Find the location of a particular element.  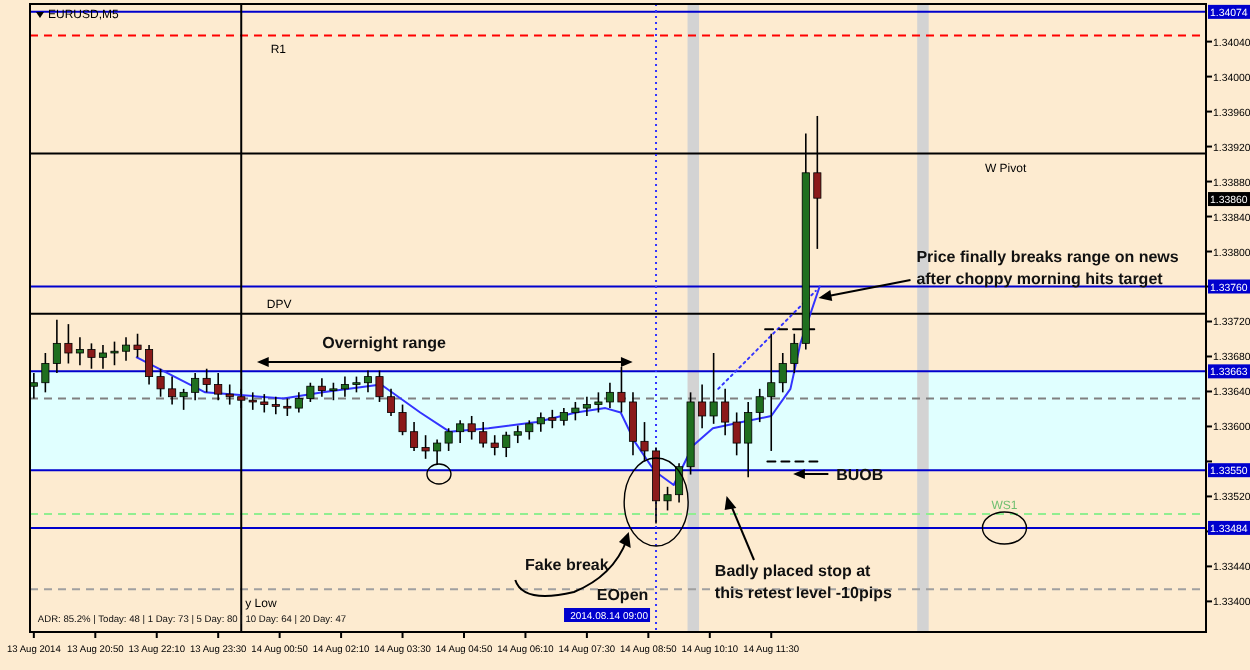

annotation: Price finally breaks range on news after choppy morning hits target is located at coordinates (1048, 268).